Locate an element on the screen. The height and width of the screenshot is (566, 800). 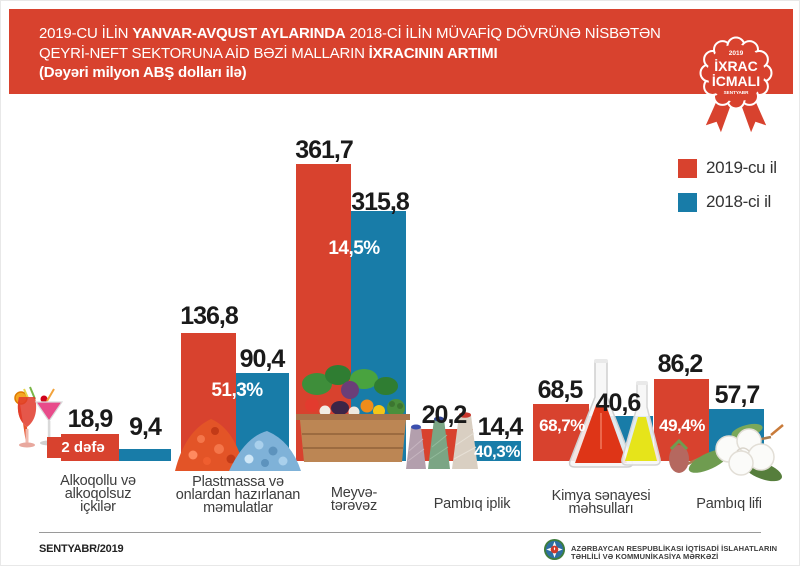
badge-scallop is located at coordinates (736, 73).